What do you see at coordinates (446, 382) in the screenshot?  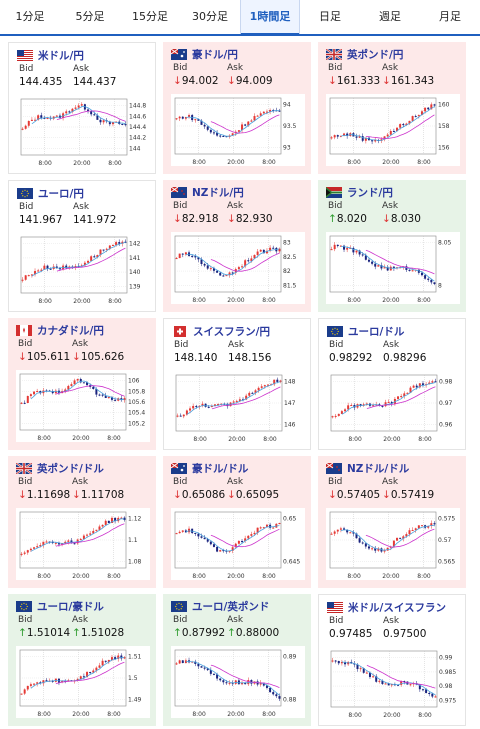 I see `y-tick-label: 0.98` at bounding box center [446, 382].